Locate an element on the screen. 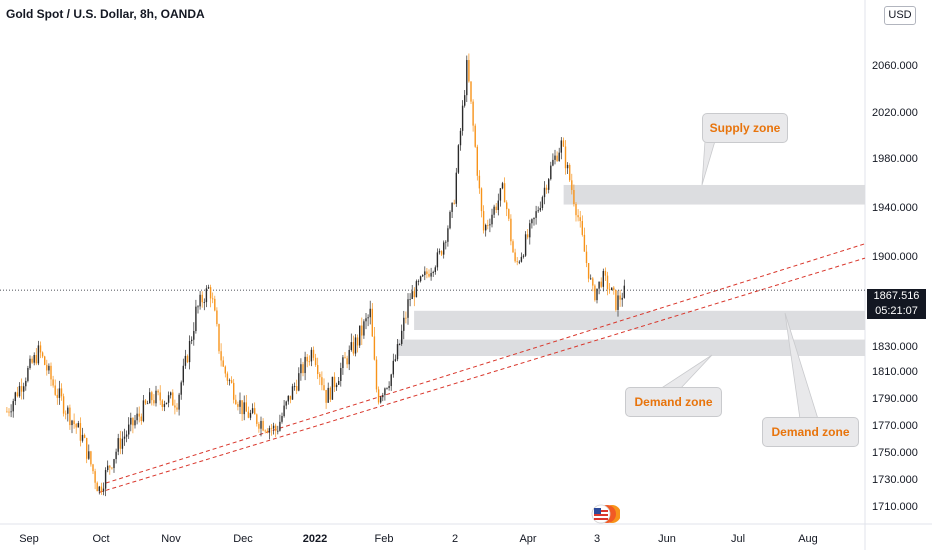  y-tick-label: 2060.000 is located at coordinates (895, 66).